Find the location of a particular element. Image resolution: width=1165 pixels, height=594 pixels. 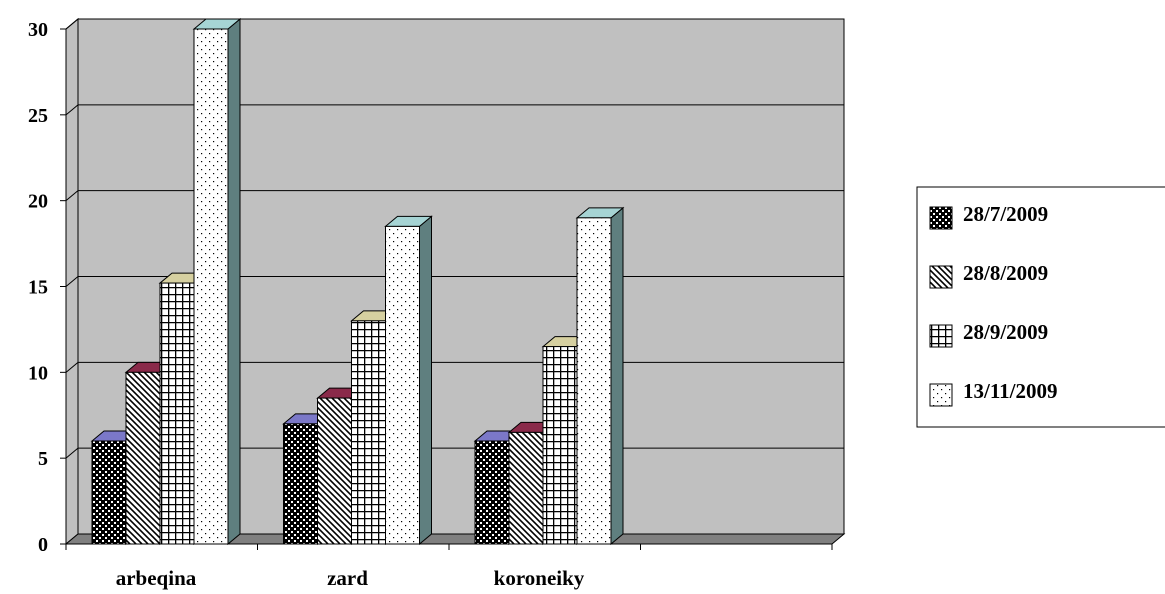

x-tick-label: koroneiky is located at coordinates (539, 578).